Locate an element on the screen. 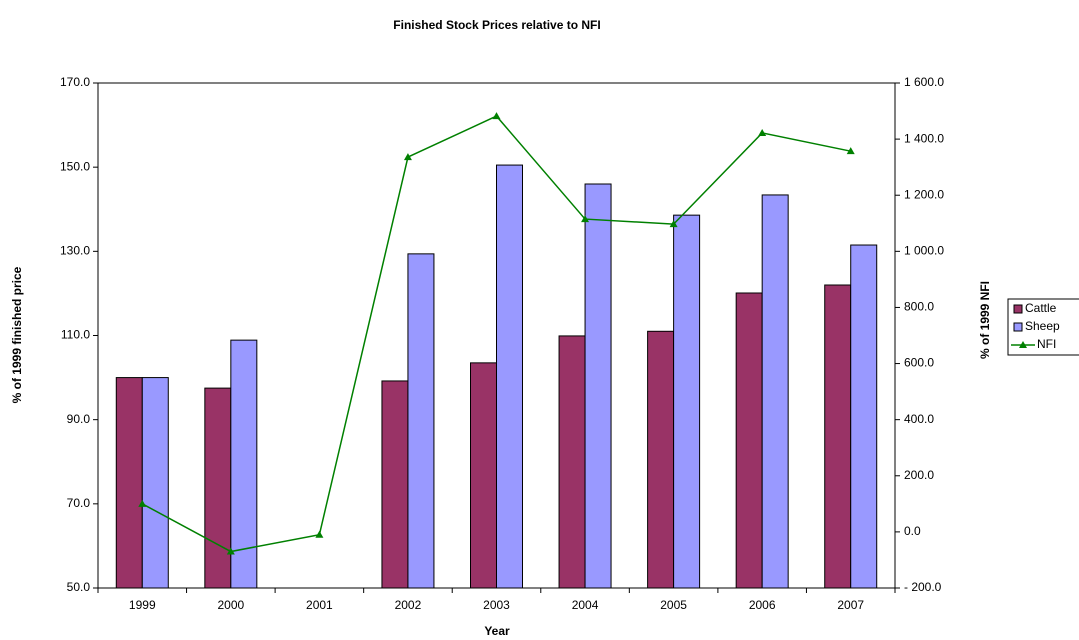 This screenshot has width=1079, height=640. y-tick-label: 110.0 is located at coordinates (75, 335).